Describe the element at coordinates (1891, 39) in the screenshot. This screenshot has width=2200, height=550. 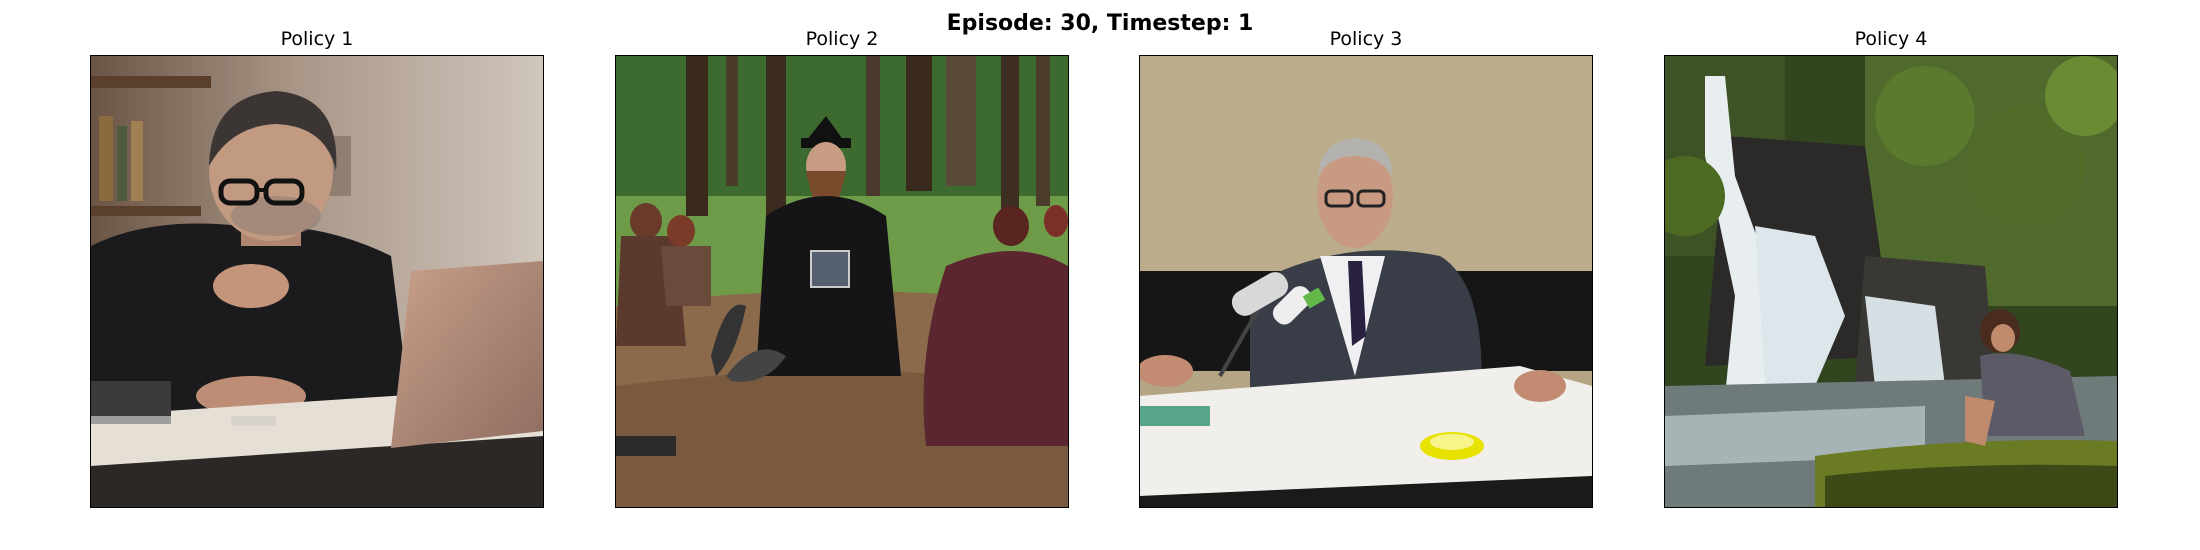
I see `panel-title: Policy 4` at that location.